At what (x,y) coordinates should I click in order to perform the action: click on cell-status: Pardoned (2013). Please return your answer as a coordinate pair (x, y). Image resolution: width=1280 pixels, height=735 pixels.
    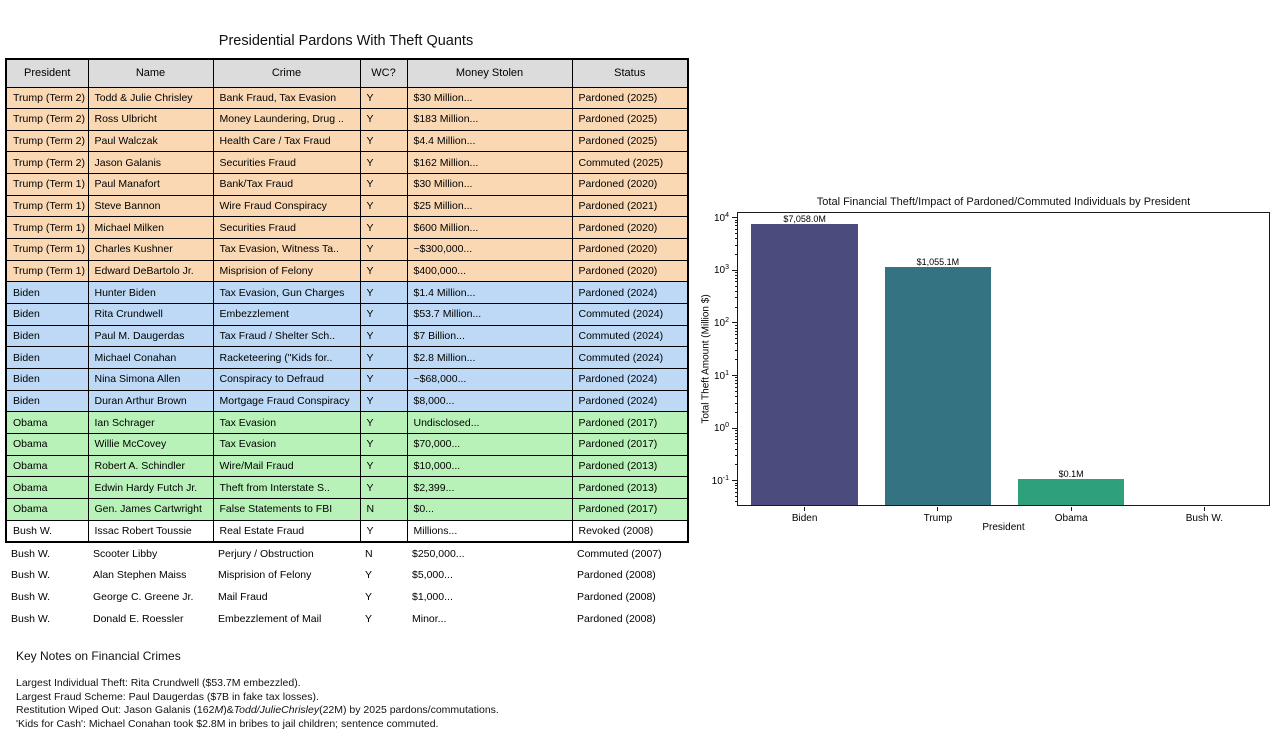
    Looking at the image, I should click on (630, 466).